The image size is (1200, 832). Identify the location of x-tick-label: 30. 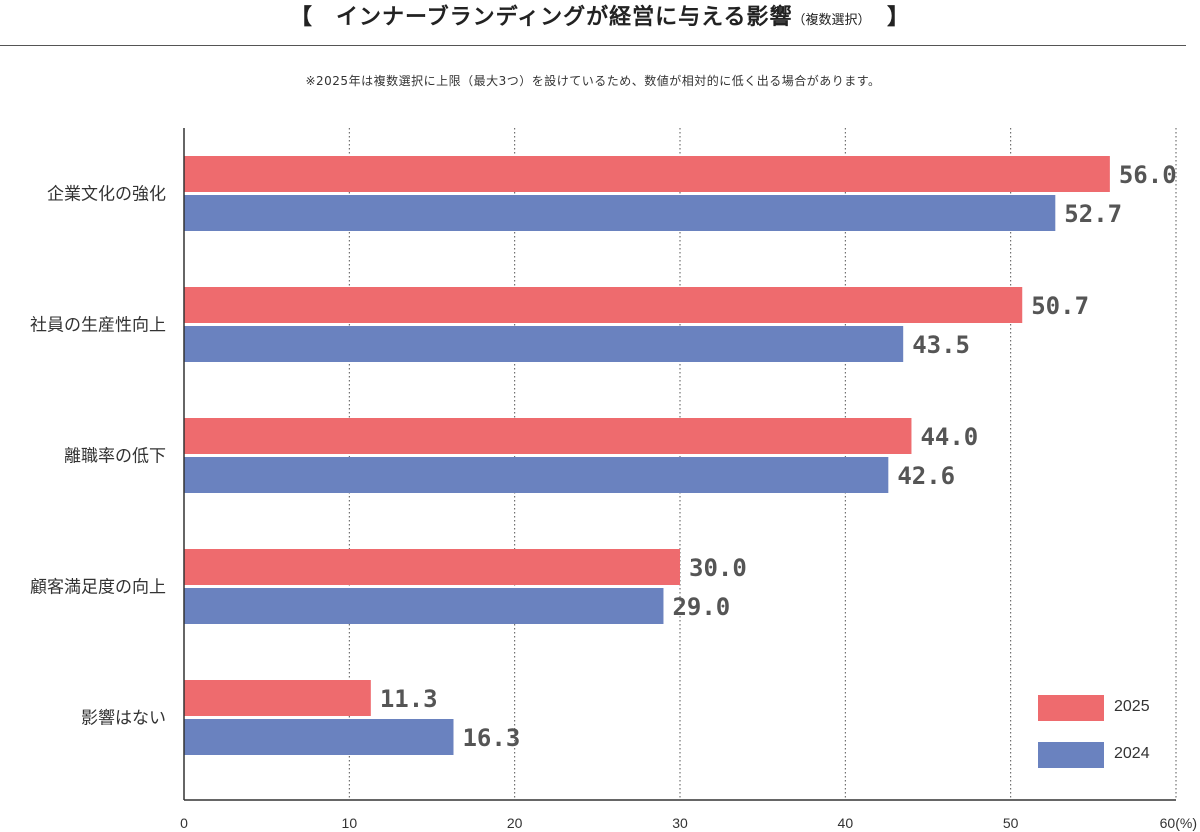
(680, 823).